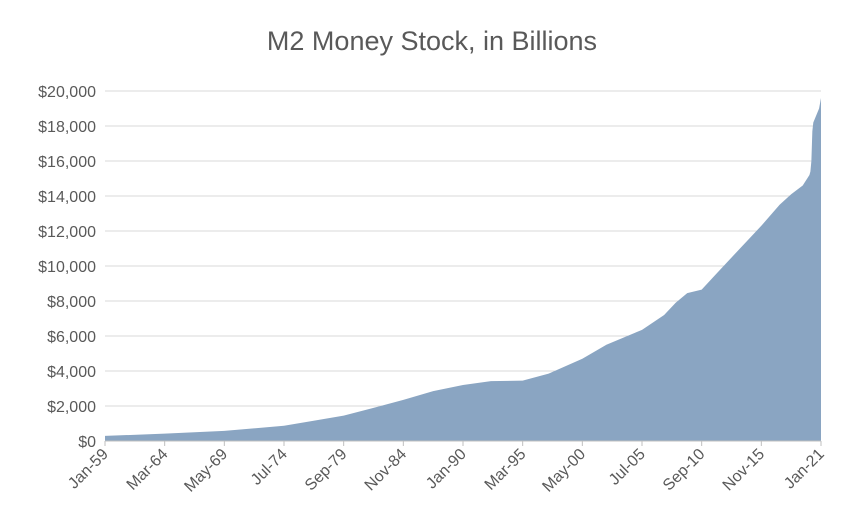 Image resolution: width=842 pixels, height=530 pixels. Describe the element at coordinates (87, 442) in the screenshot. I see `y-tick-label: $0` at that location.